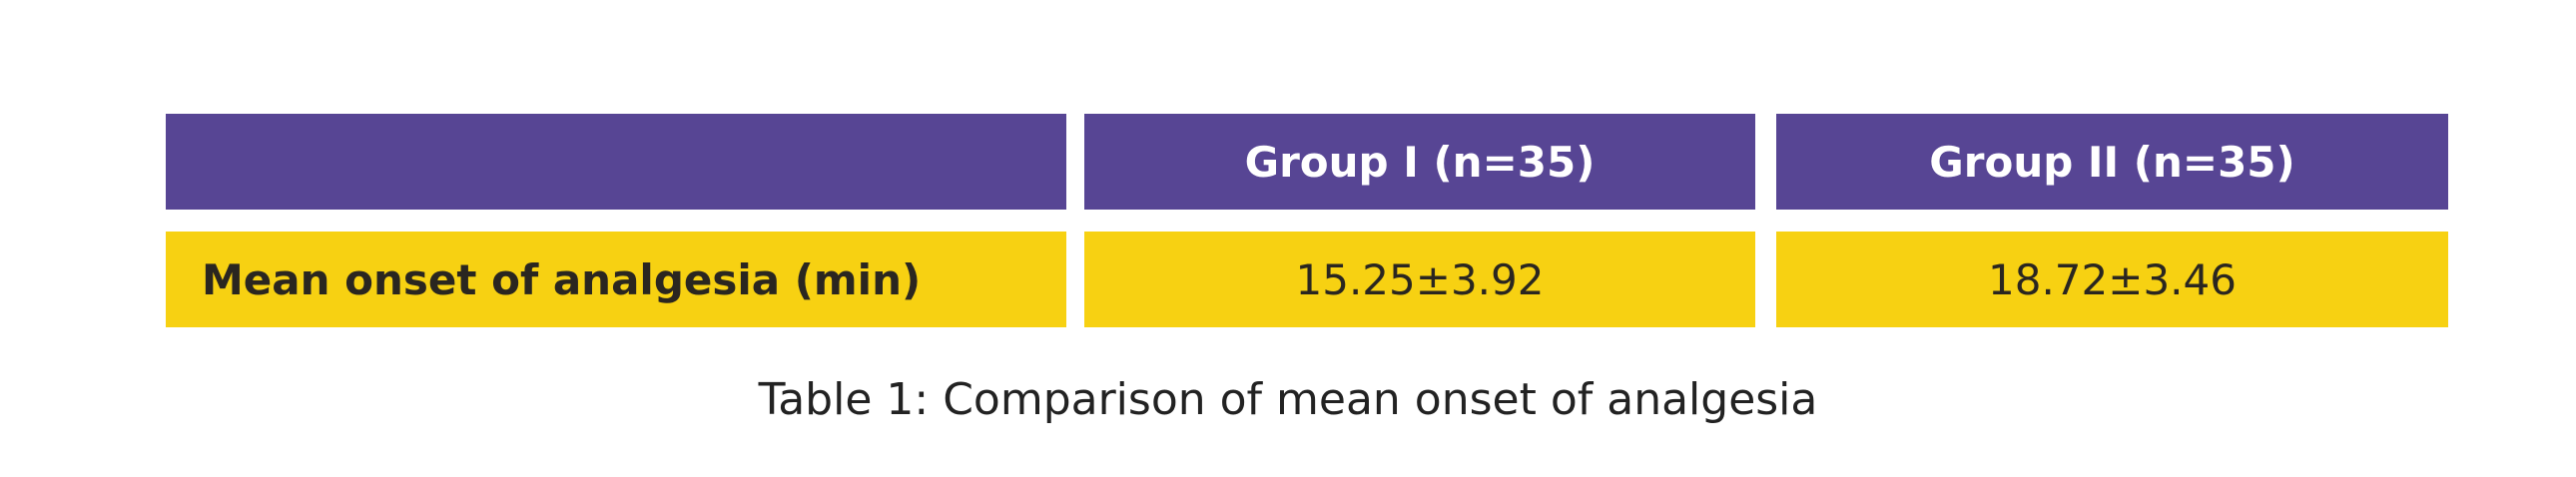  Describe the element at coordinates (616, 162) in the screenshot. I see `header-blank-cell` at that location.